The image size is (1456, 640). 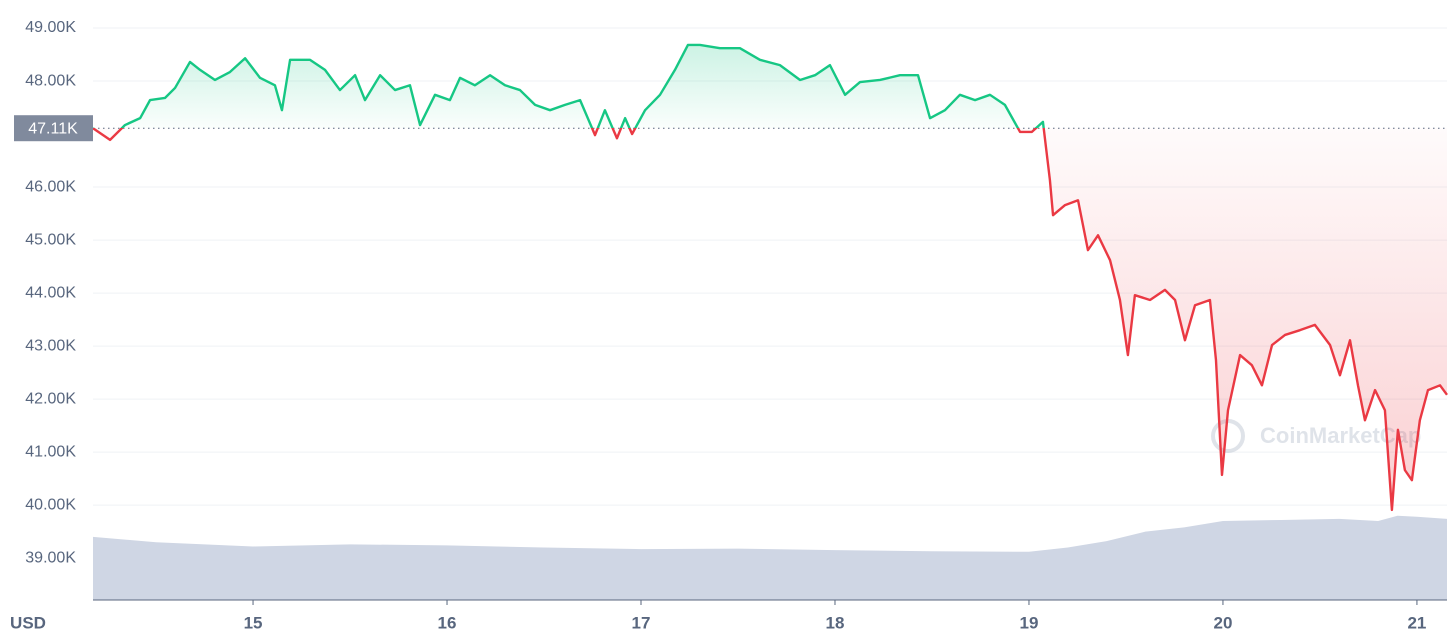 What do you see at coordinates (50, 451) in the screenshot?
I see `y-tick-label: 41.00K` at bounding box center [50, 451].